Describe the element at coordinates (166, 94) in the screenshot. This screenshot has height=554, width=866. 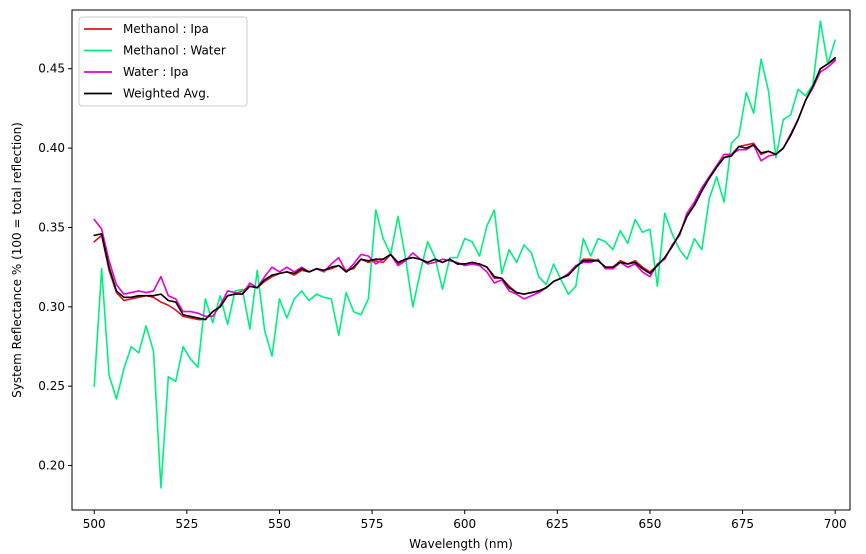
I see `legend-label: Weighted Avg.` at that location.